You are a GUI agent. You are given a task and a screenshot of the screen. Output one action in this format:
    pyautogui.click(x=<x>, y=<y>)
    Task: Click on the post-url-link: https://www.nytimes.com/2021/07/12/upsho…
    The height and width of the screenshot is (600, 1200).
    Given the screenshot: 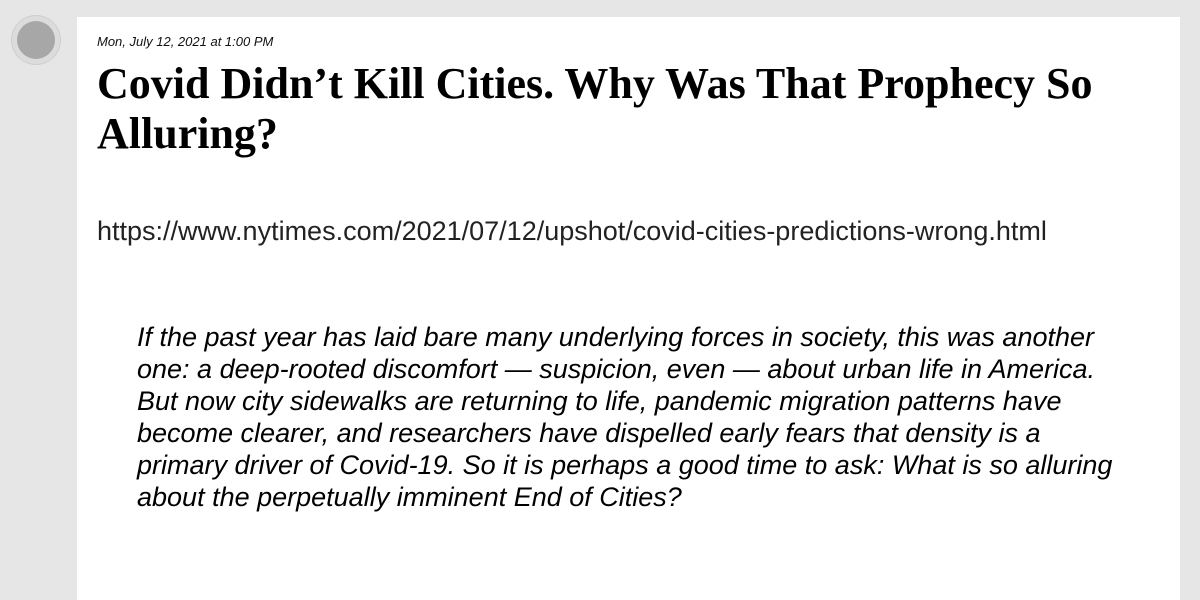 What is the action you would take?
    pyautogui.click(x=572, y=231)
    